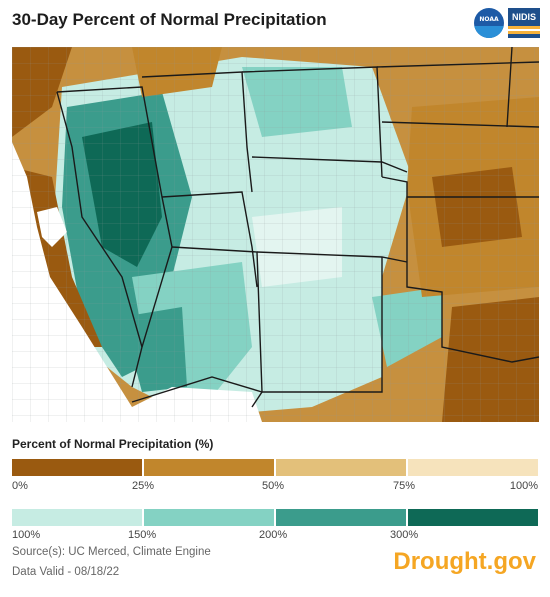 The image size is (550, 597). What do you see at coordinates (197, 389) in the screenshot?
I see `us-mexico-border` at bounding box center [197, 389].